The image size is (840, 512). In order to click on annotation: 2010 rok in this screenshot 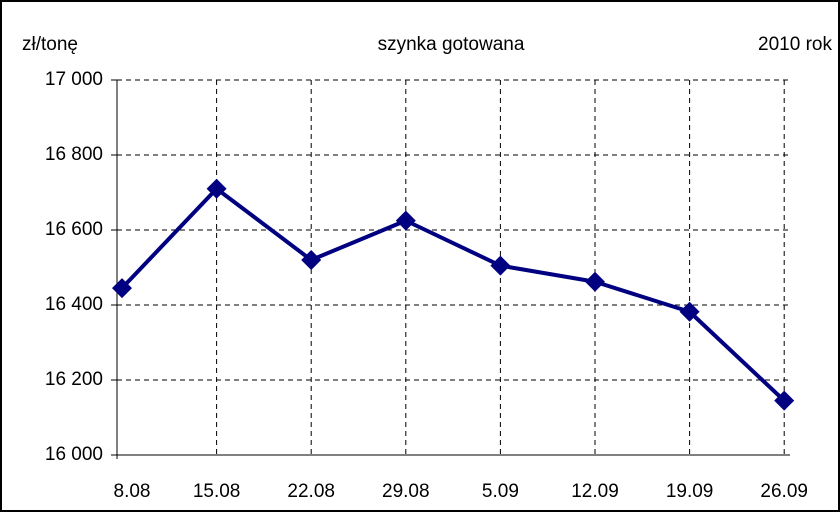, I will do `click(795, 44)`.